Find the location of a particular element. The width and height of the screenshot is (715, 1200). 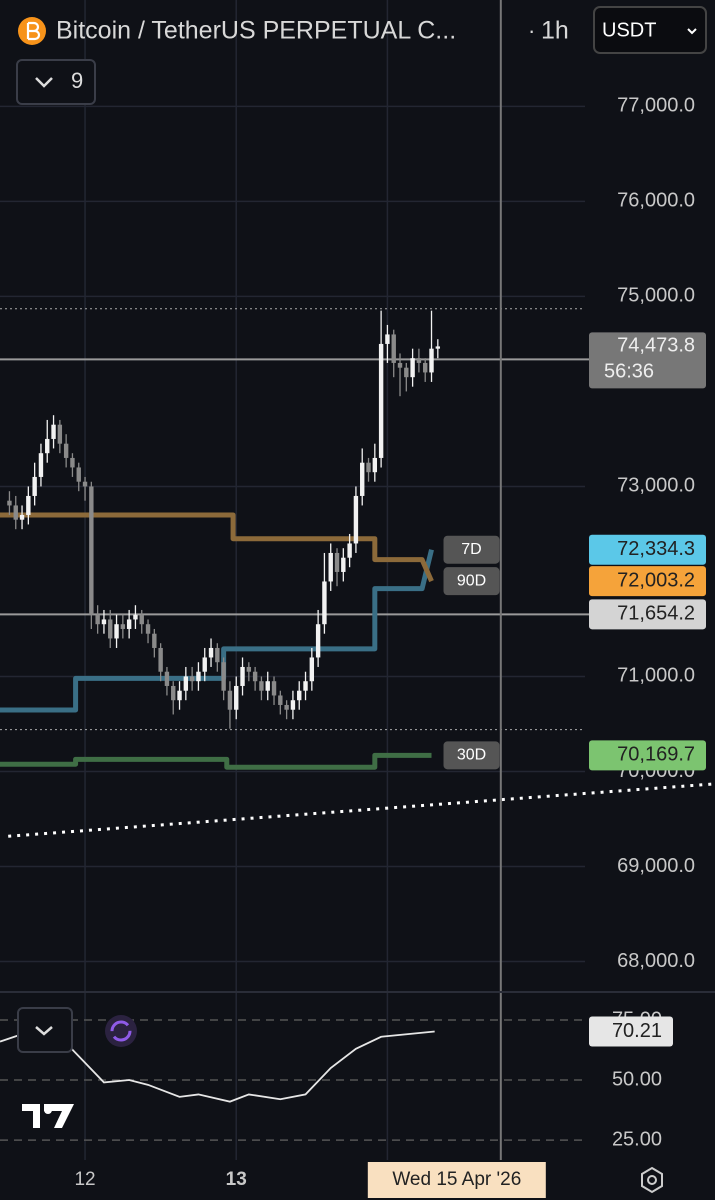

current-price-box is located at coordinates (647, 360).